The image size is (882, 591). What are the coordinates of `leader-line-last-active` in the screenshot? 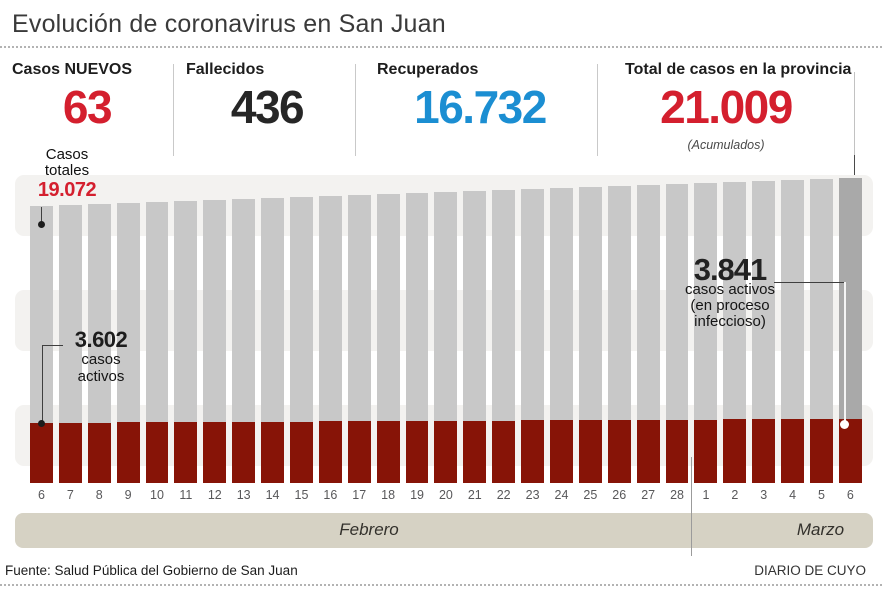 It's located at (845, 352).